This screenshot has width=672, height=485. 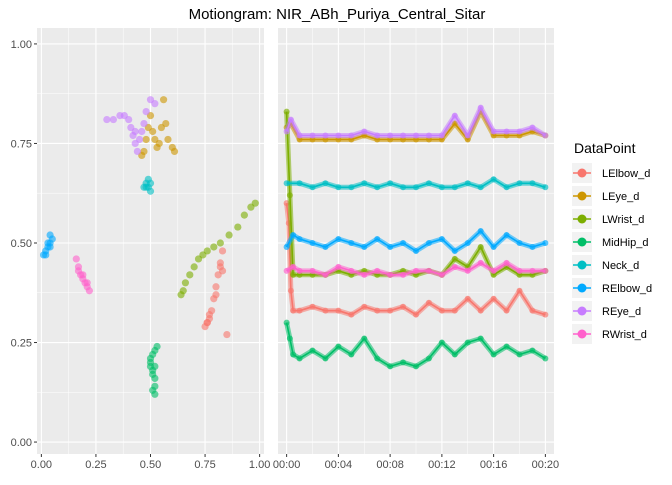 What do you see at coordinates (41, 465) in the screenshot?
I see `x-tick-label: 0.00` at bounding box center [41, 465].